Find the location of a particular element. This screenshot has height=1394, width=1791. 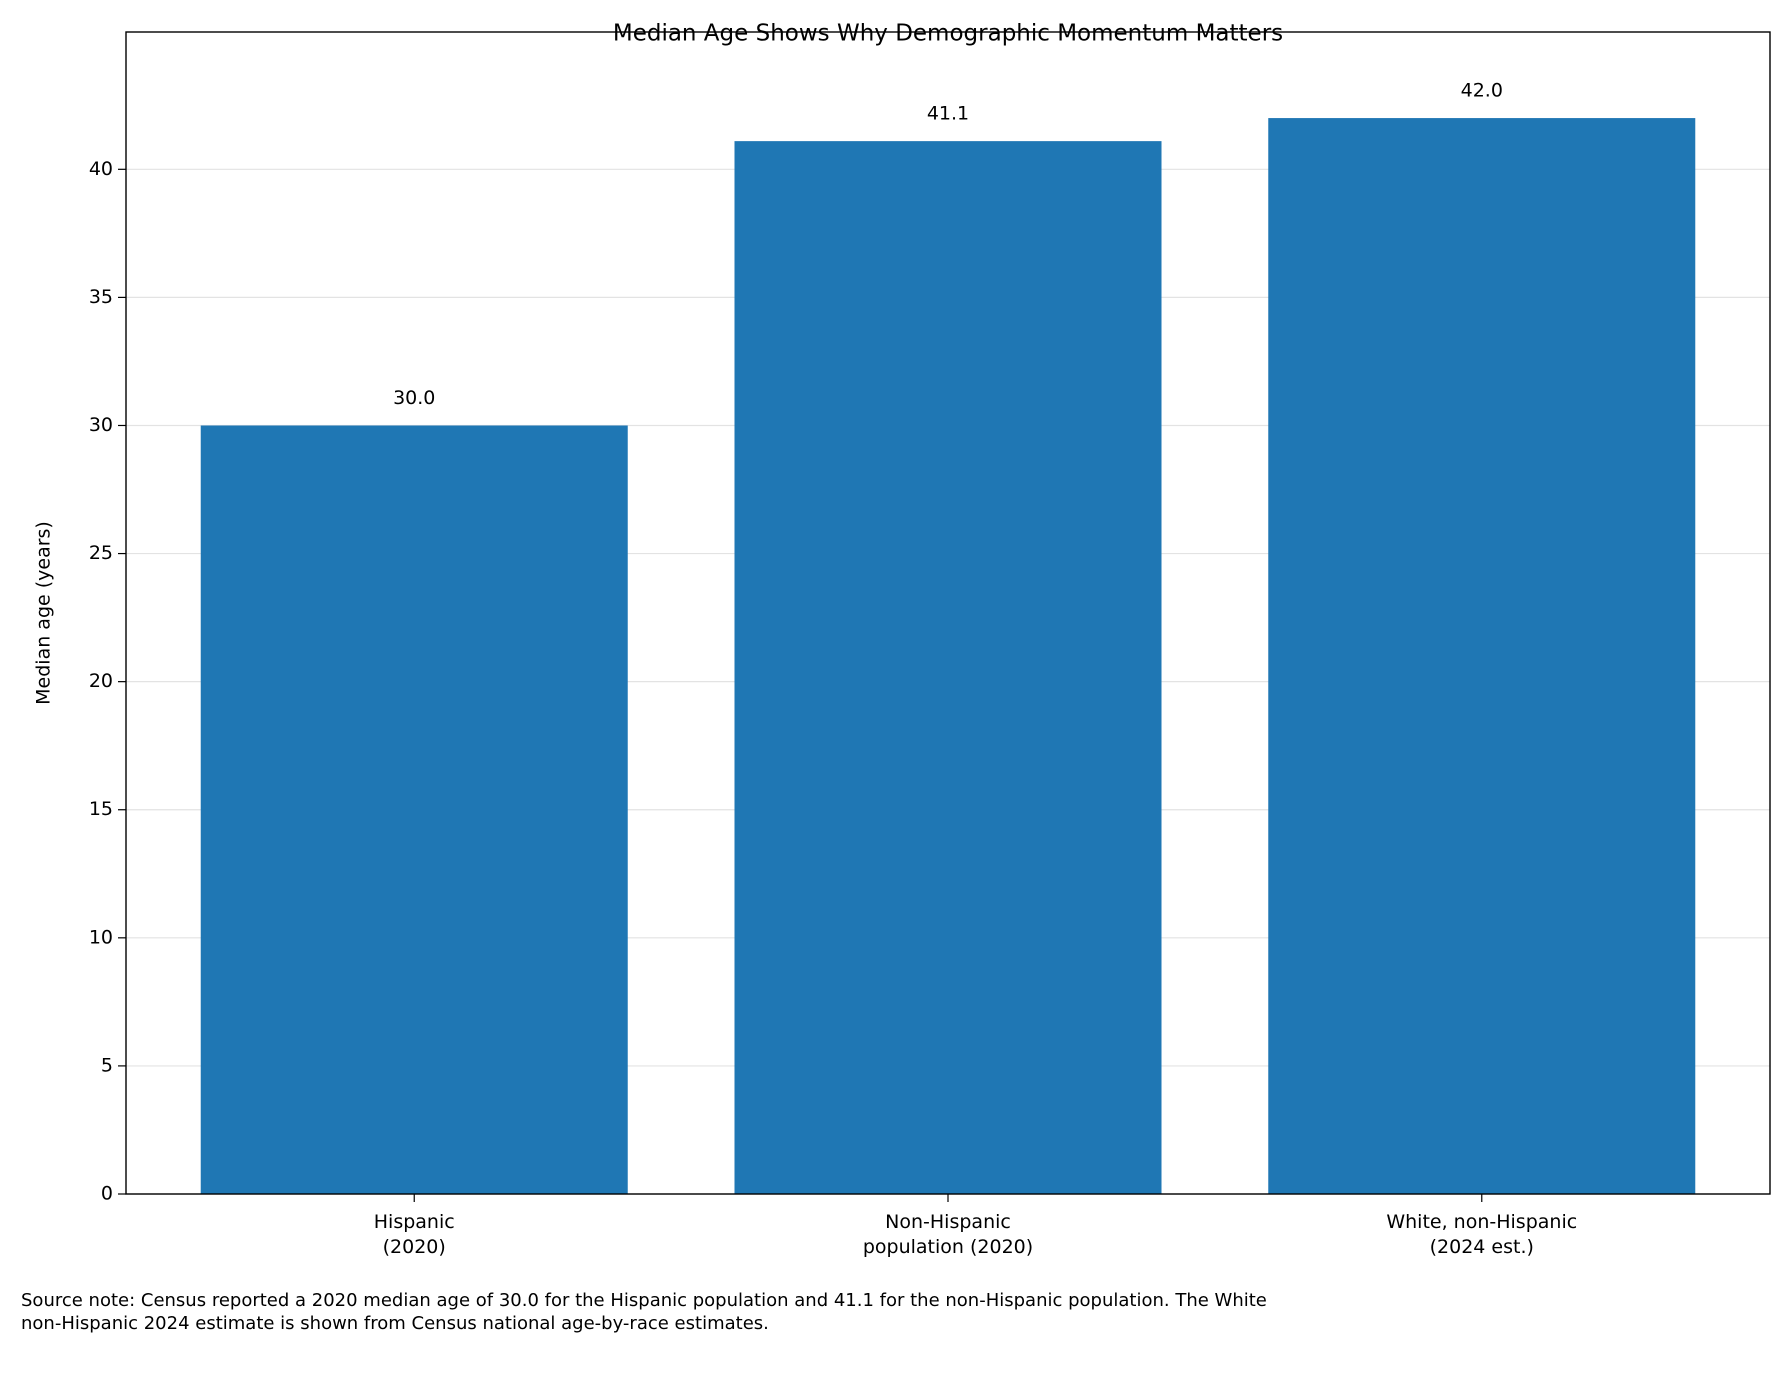

value-label: 42.0 is located at coordinates (1482, 91).